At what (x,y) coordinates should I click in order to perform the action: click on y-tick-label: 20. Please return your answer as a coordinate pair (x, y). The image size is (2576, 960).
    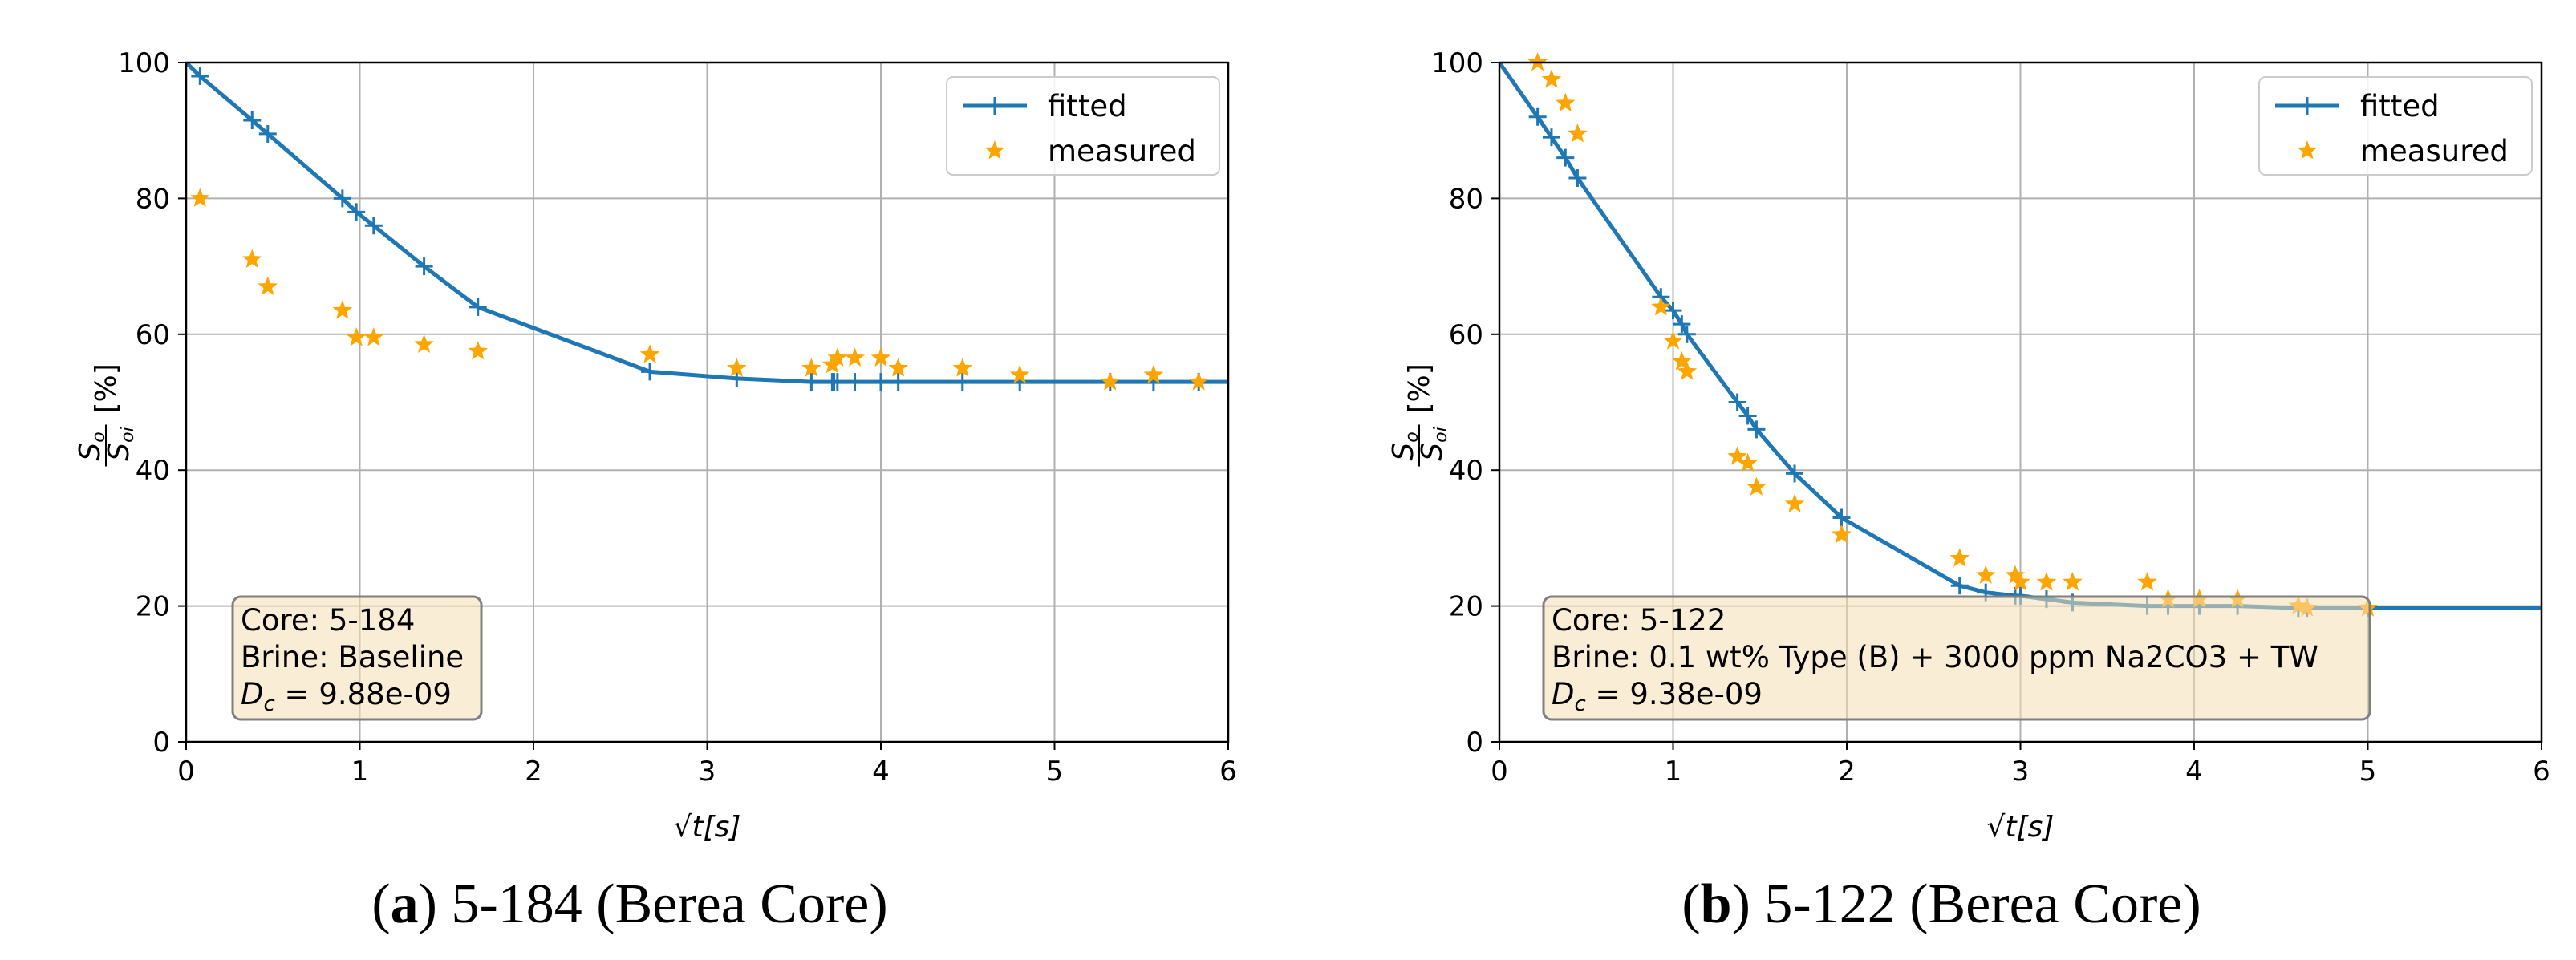
    Looking at the image, I should click on (153, 607).